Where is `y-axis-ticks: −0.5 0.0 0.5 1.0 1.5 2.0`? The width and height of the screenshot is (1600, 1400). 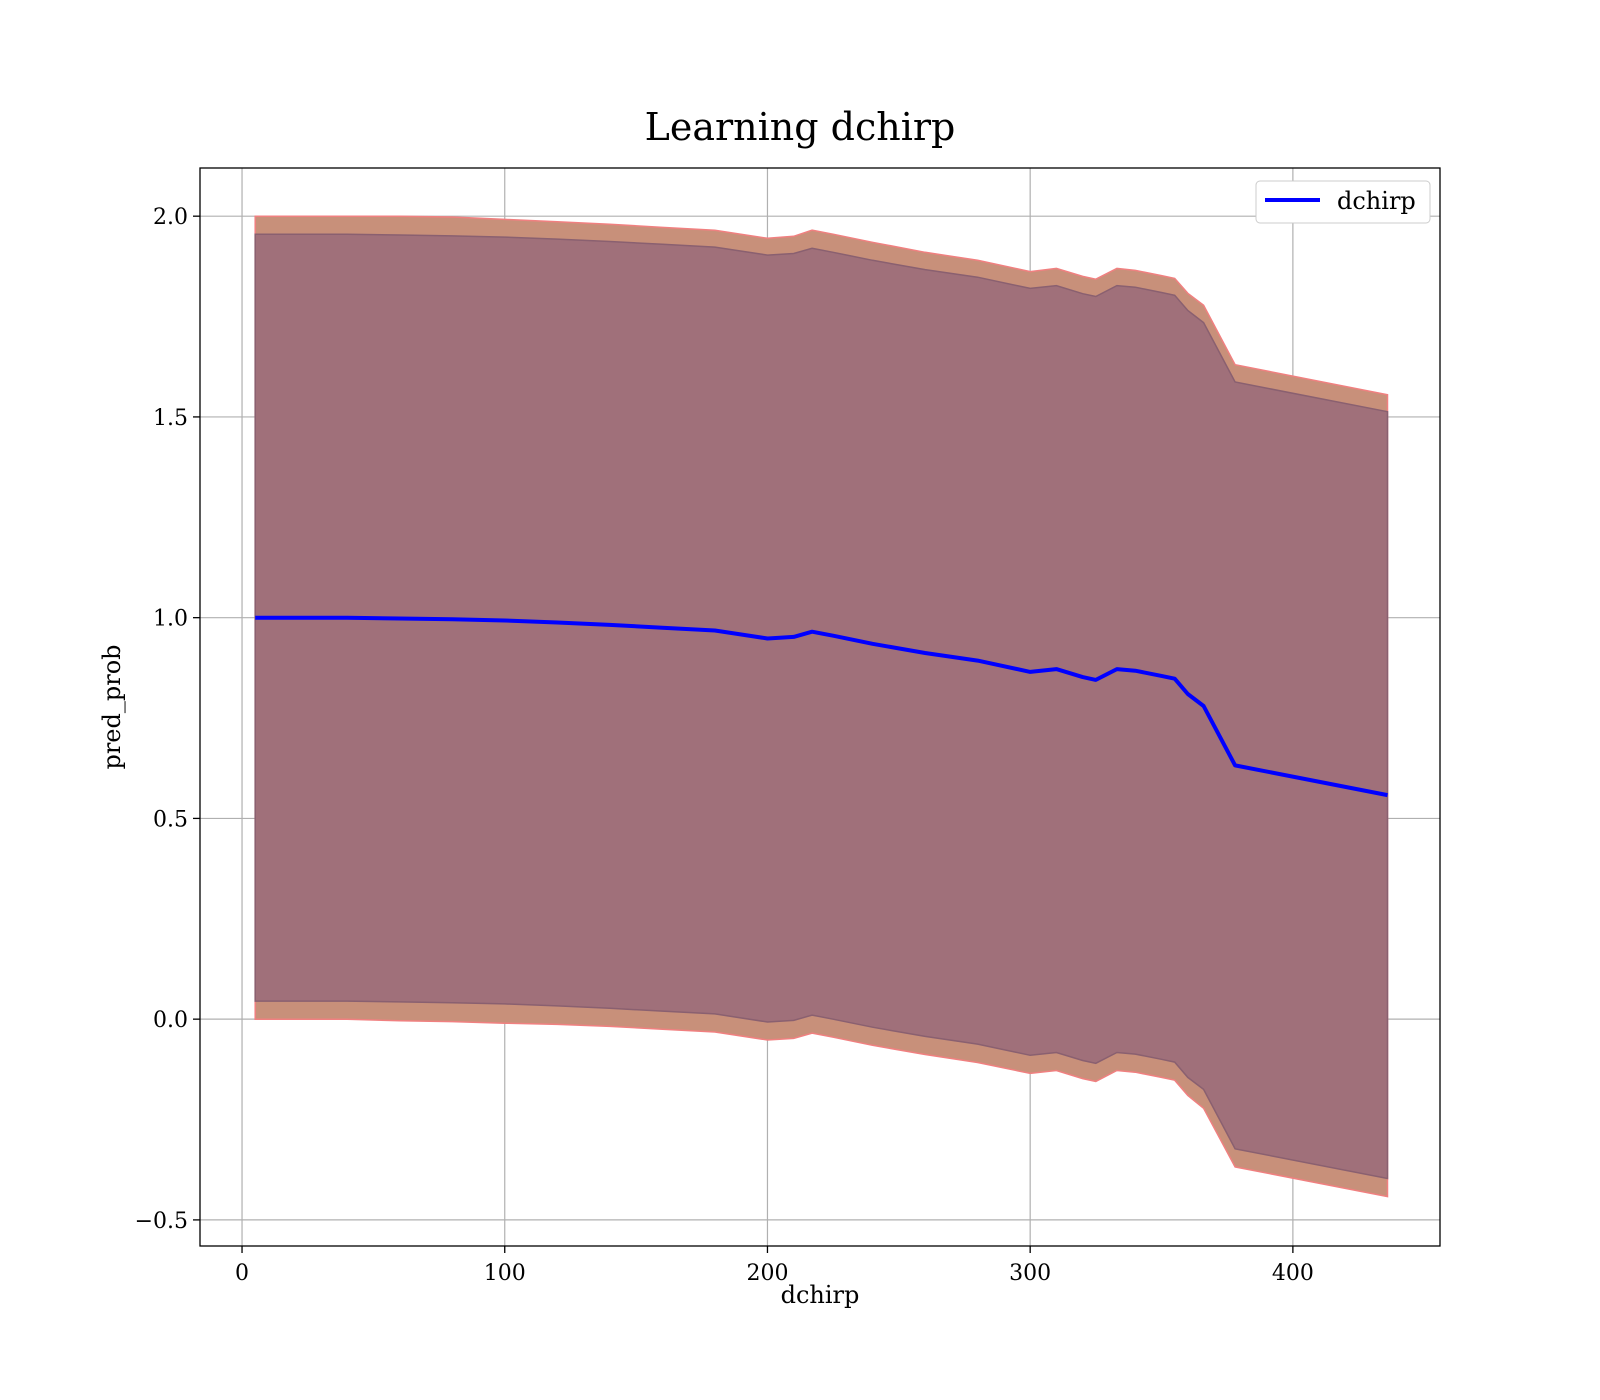 y-axis-ticks: −0.5 0.0 0.5 1.0 1.5 2.0 is located at coordinates (167, 719).